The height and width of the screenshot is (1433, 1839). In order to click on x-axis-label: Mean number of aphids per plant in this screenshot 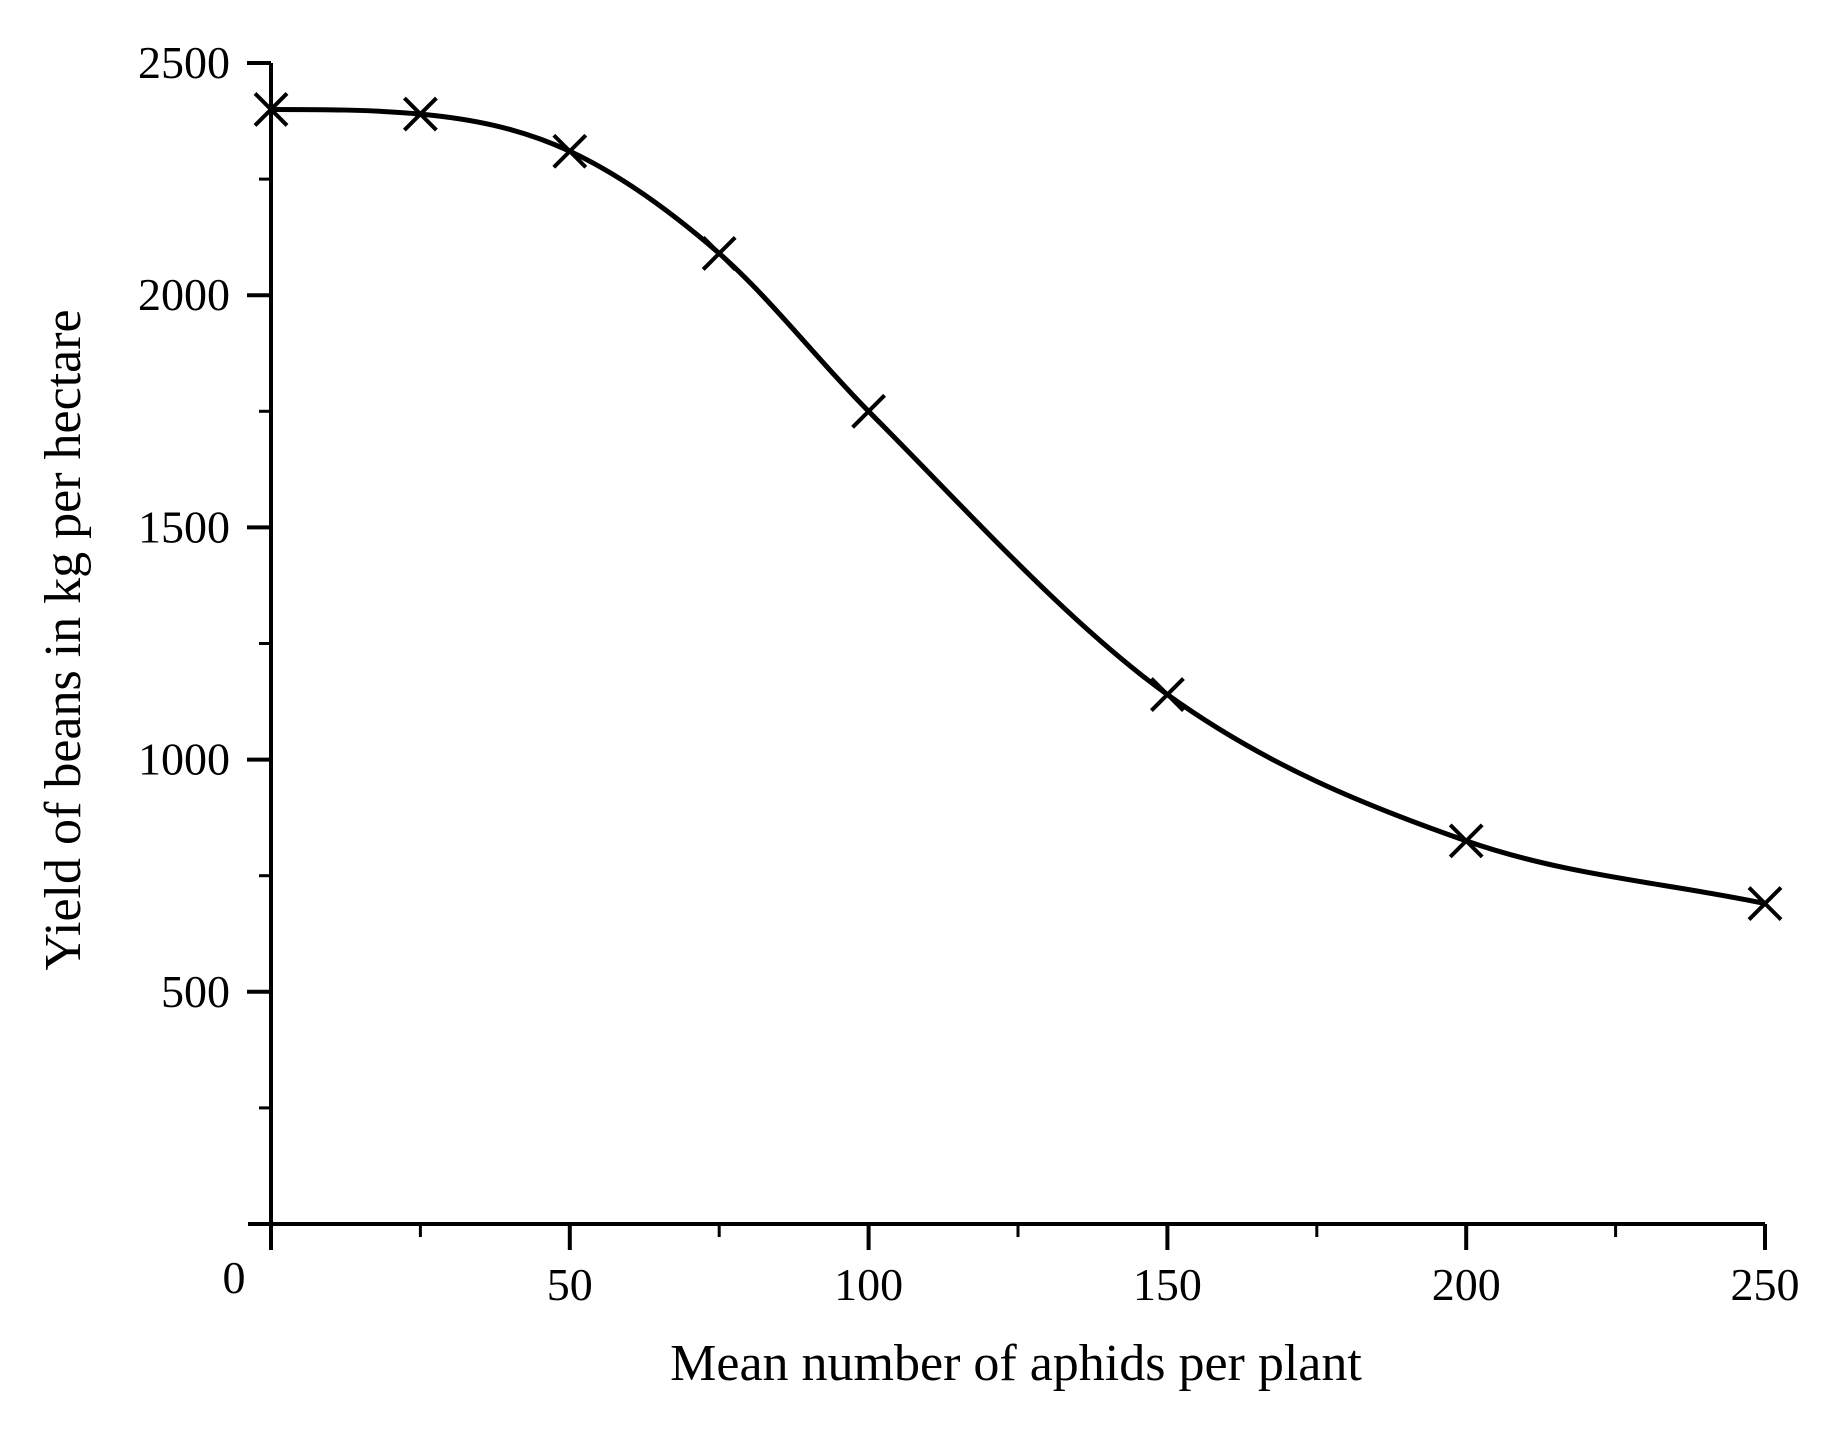, I will do `click(1016, 1363)`.